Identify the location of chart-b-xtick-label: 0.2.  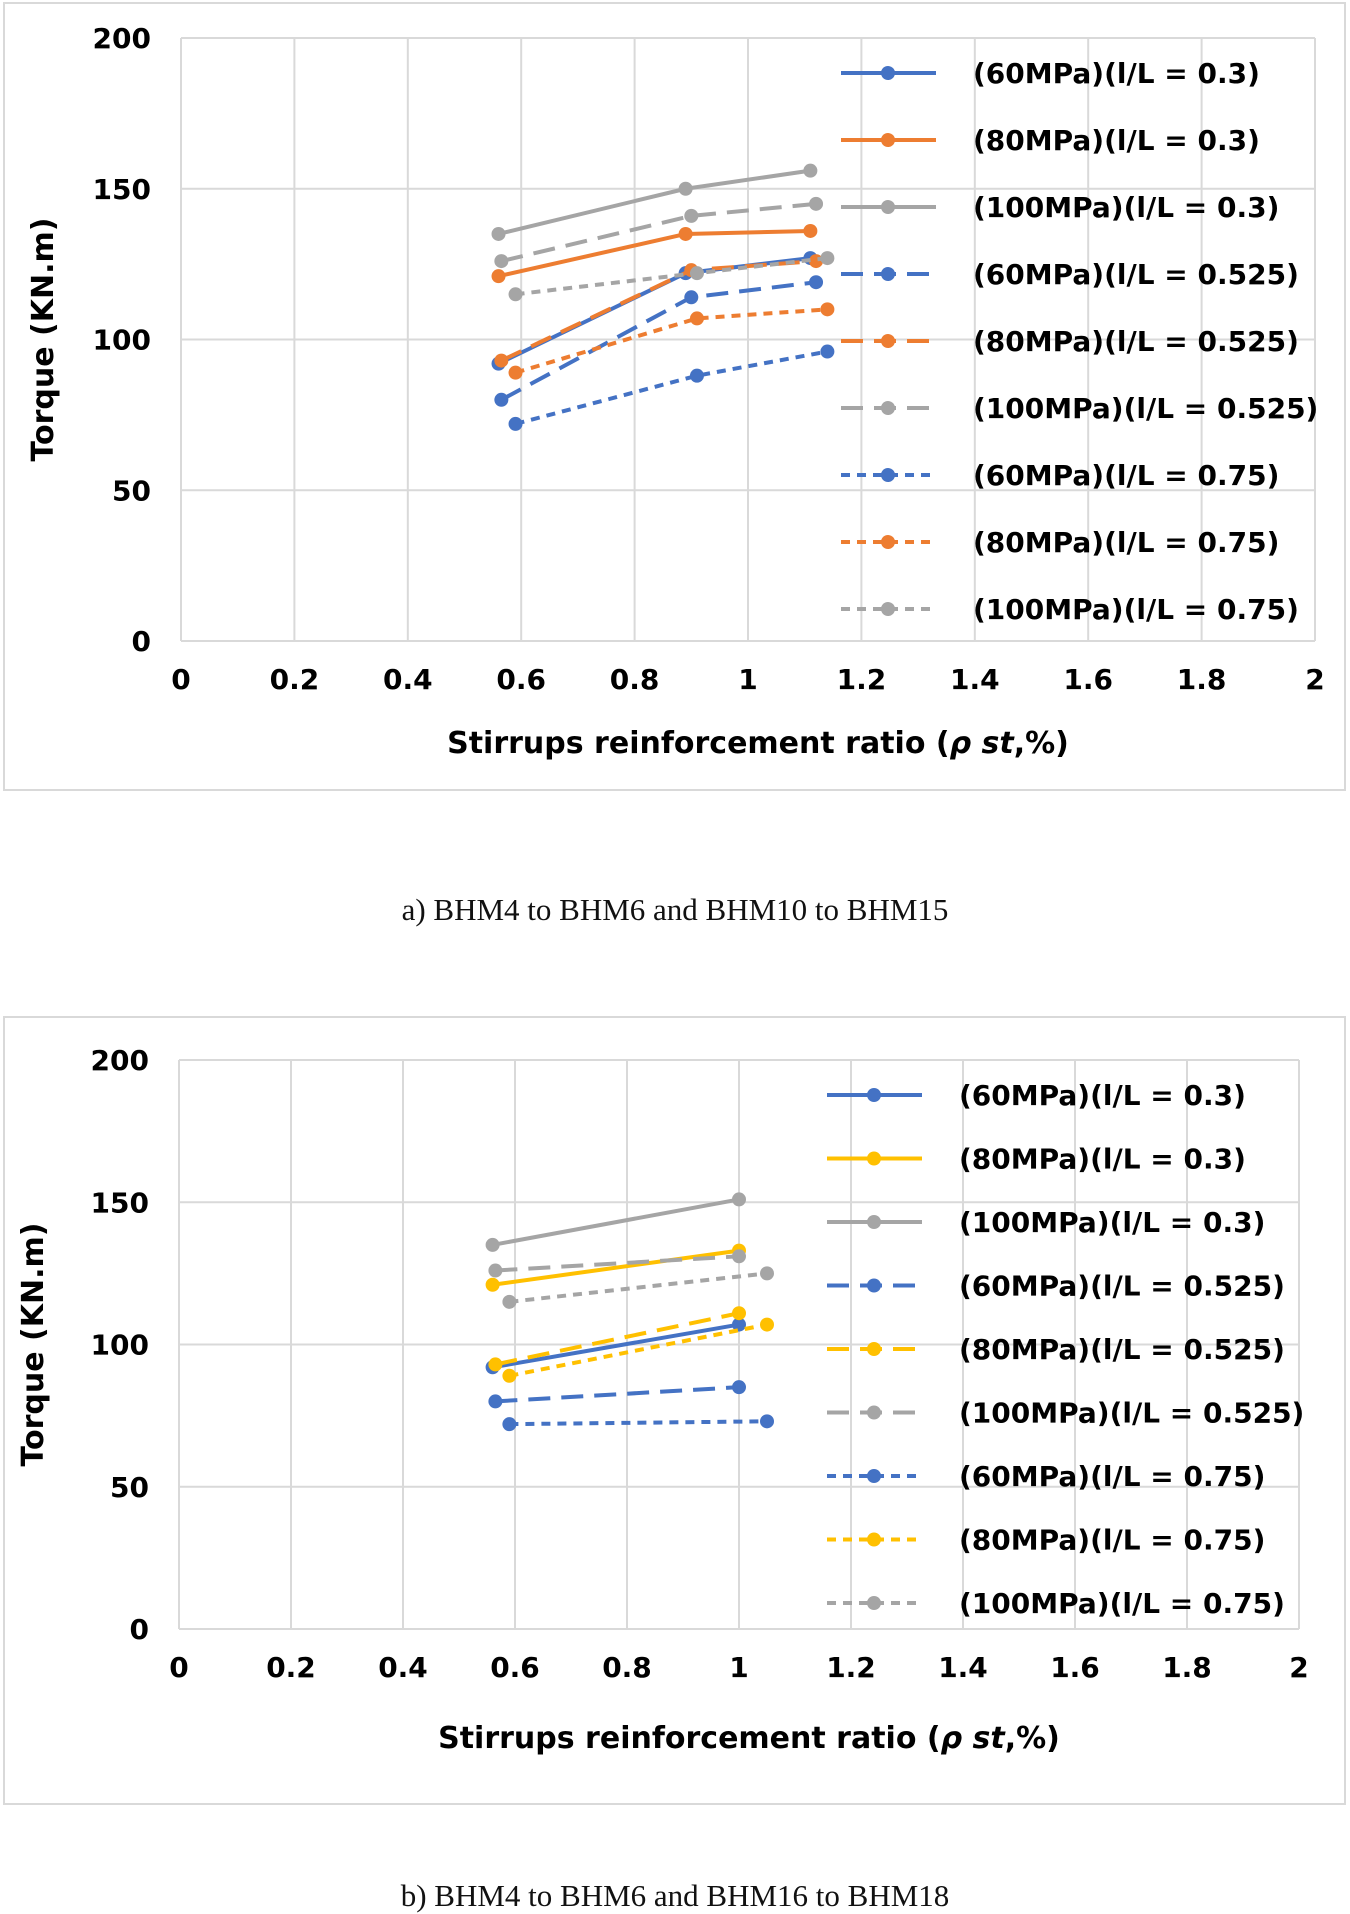
(291, 1667).